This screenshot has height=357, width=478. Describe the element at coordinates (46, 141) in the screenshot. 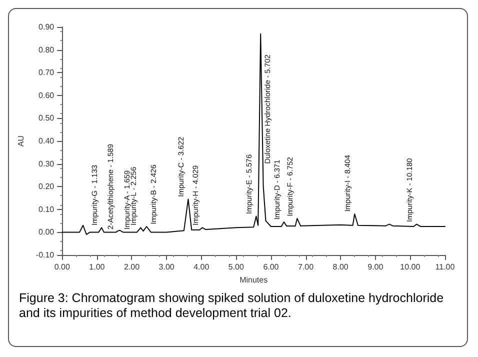

I see `y-tick-label: 0.40` at that location.